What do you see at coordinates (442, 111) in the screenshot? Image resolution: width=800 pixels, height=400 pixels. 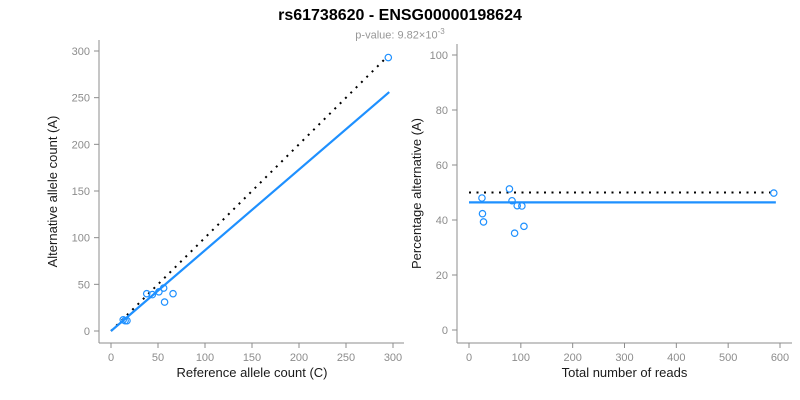 I see `y-tick-label: 80` at bounding box center [442, 111].